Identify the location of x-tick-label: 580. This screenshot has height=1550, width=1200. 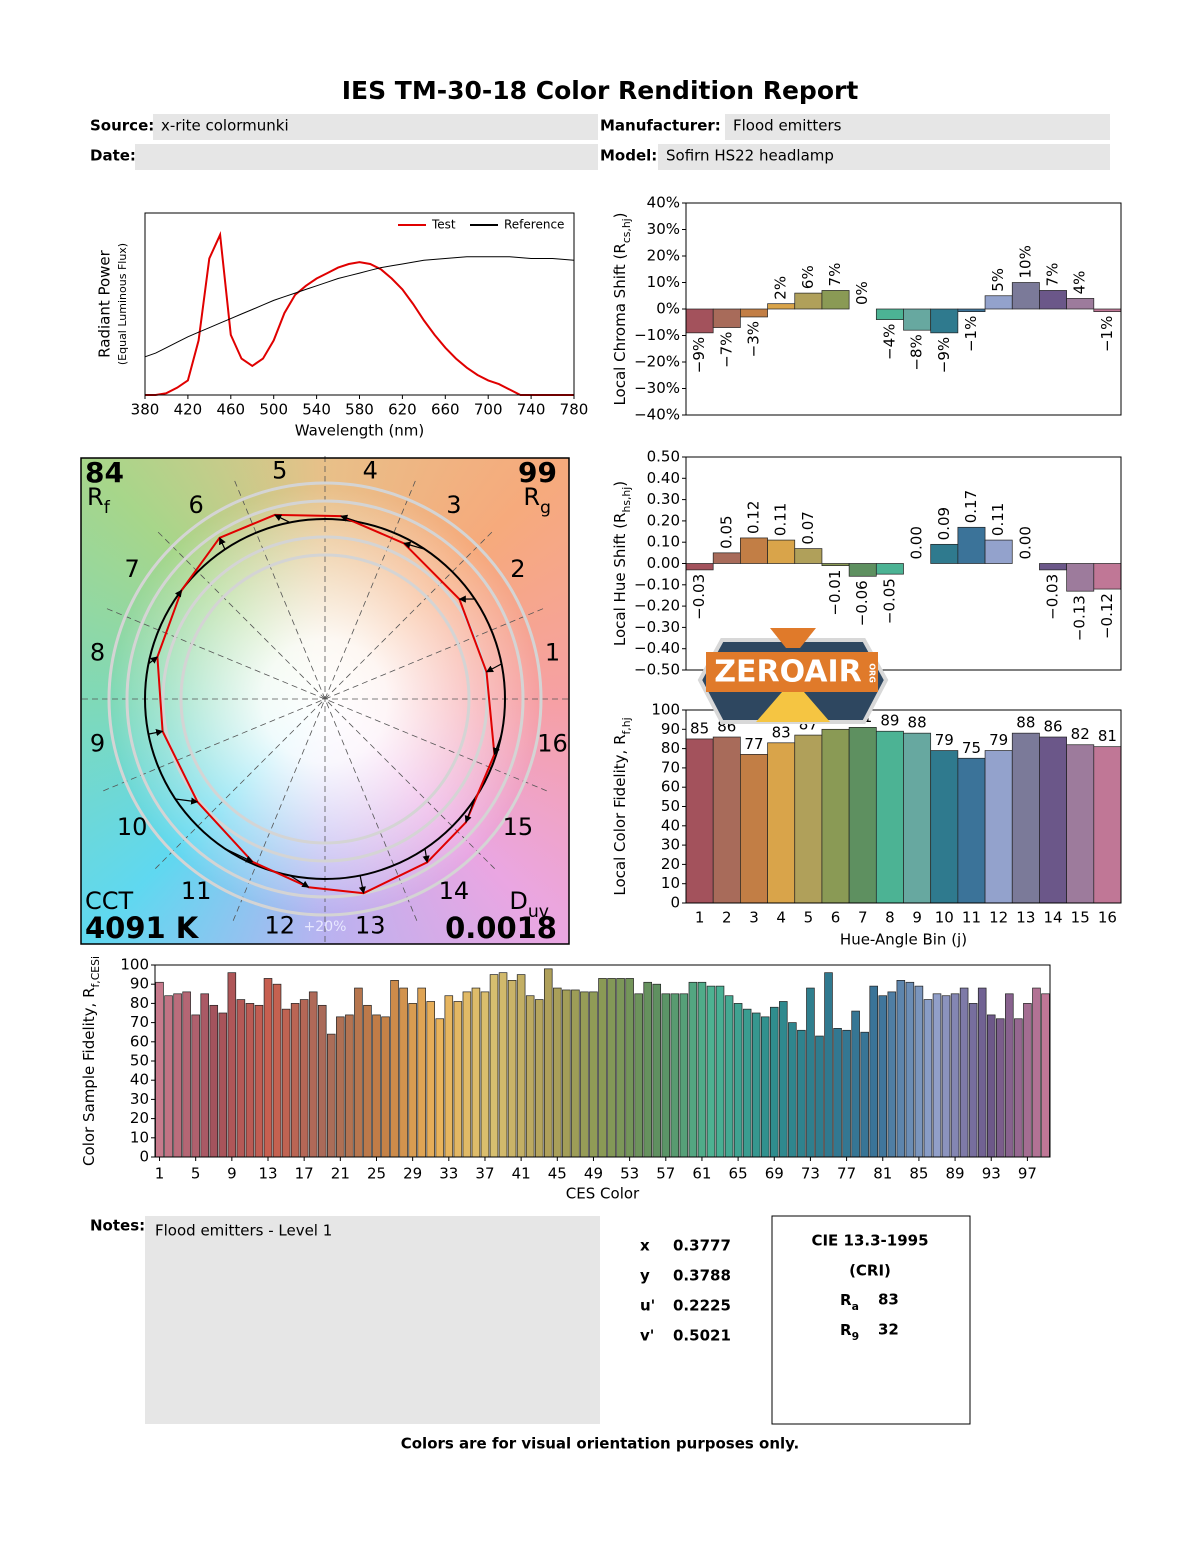
(359, 410).